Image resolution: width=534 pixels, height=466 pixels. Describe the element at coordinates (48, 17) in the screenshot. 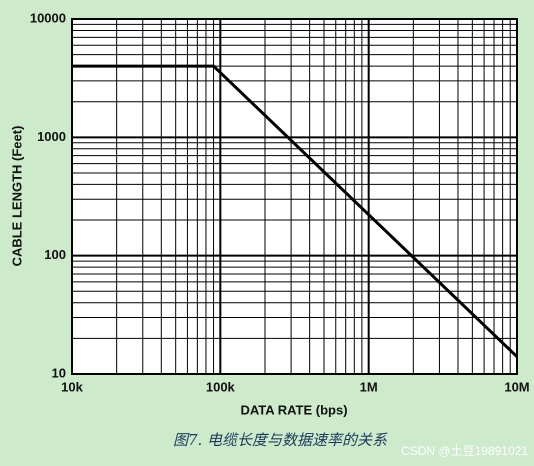

I see `y-tick-label: 10000` at that location.